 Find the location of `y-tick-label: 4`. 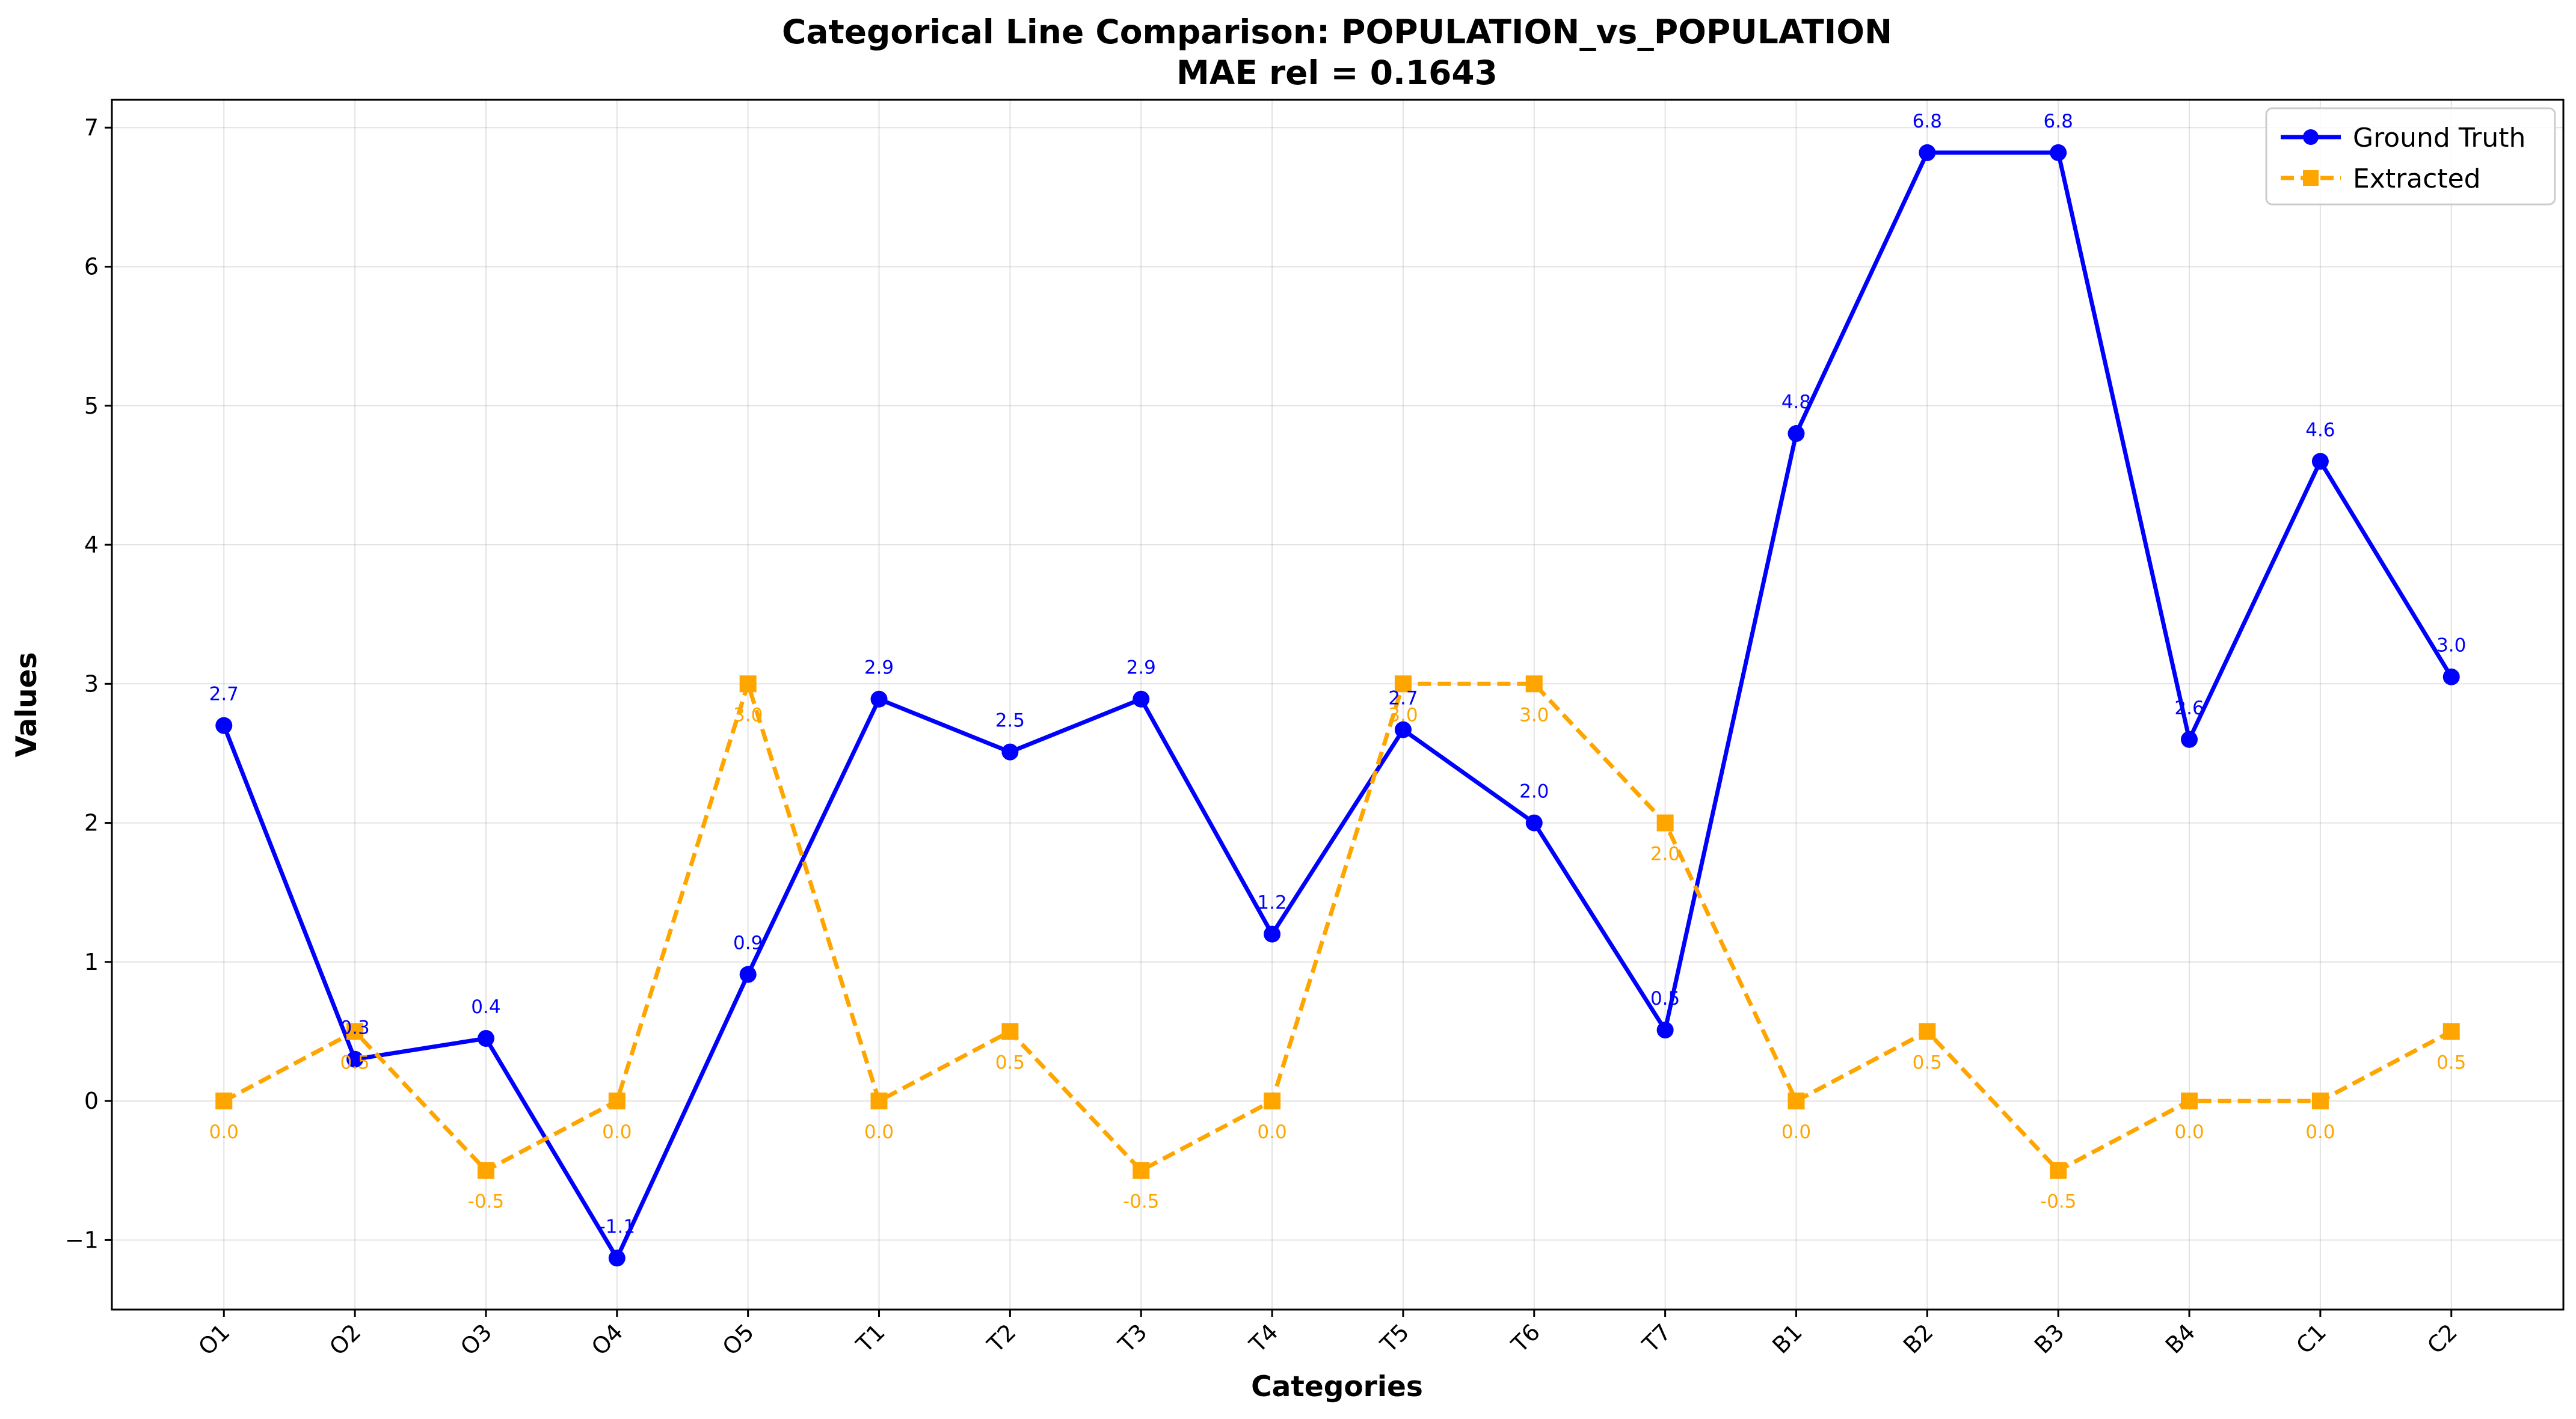

y-tick-label: 4 is located at coordinates (91, 545).